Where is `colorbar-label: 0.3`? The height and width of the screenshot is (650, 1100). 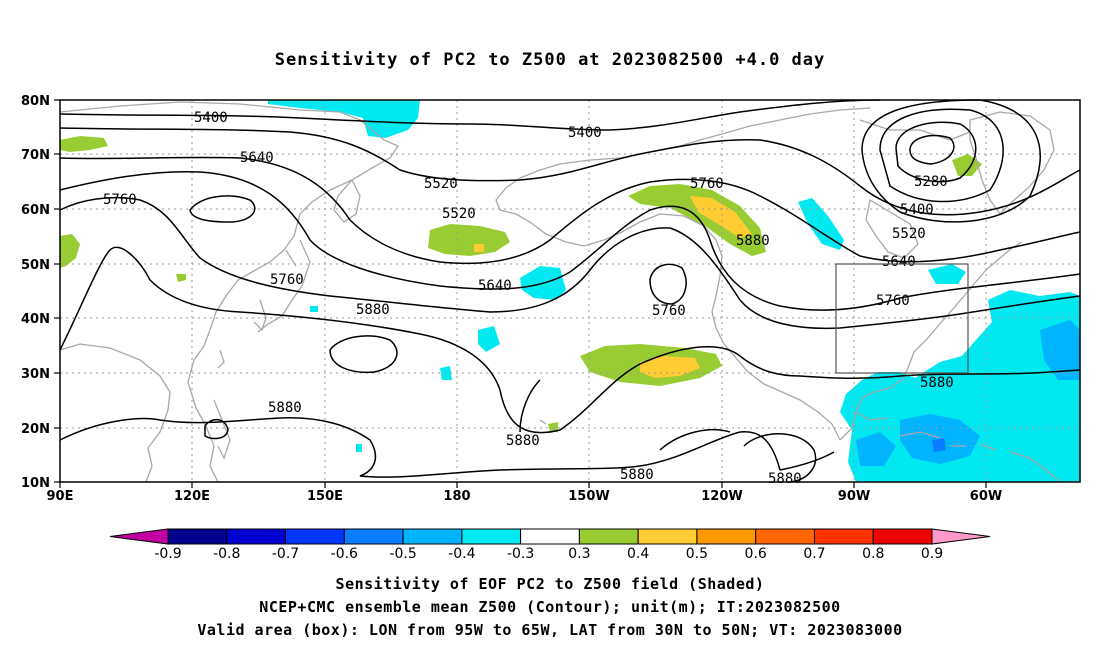
colorbar-label: 0.3 is located at coordinates (579, 554).